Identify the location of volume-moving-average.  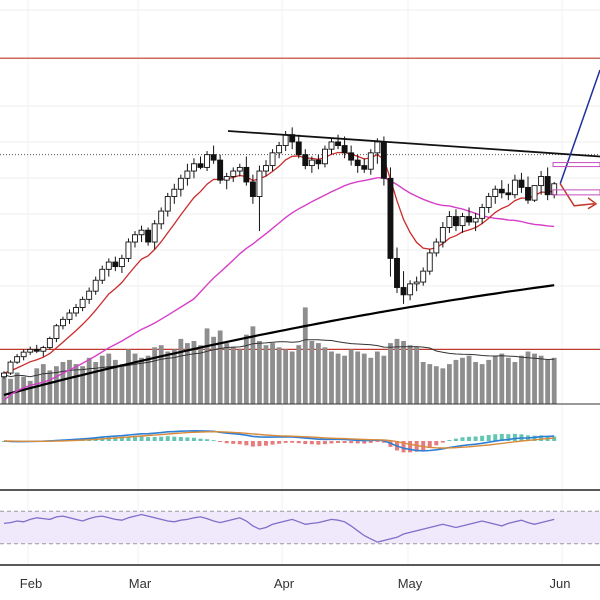
(279, 358).